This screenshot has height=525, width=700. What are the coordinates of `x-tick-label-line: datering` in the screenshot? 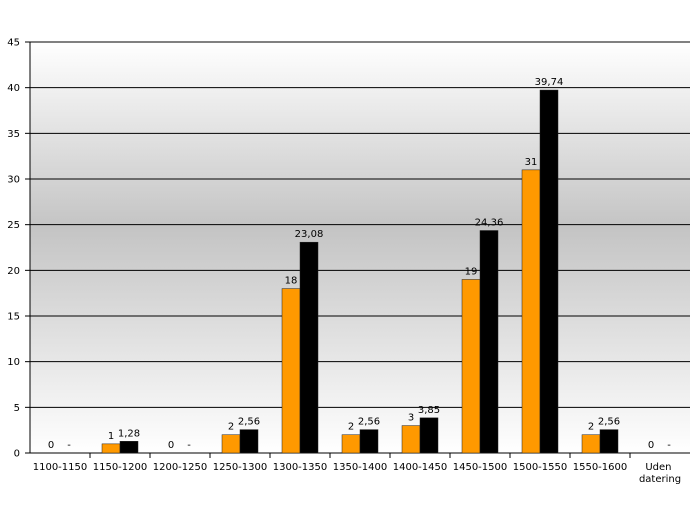 It's located at (660, 479).